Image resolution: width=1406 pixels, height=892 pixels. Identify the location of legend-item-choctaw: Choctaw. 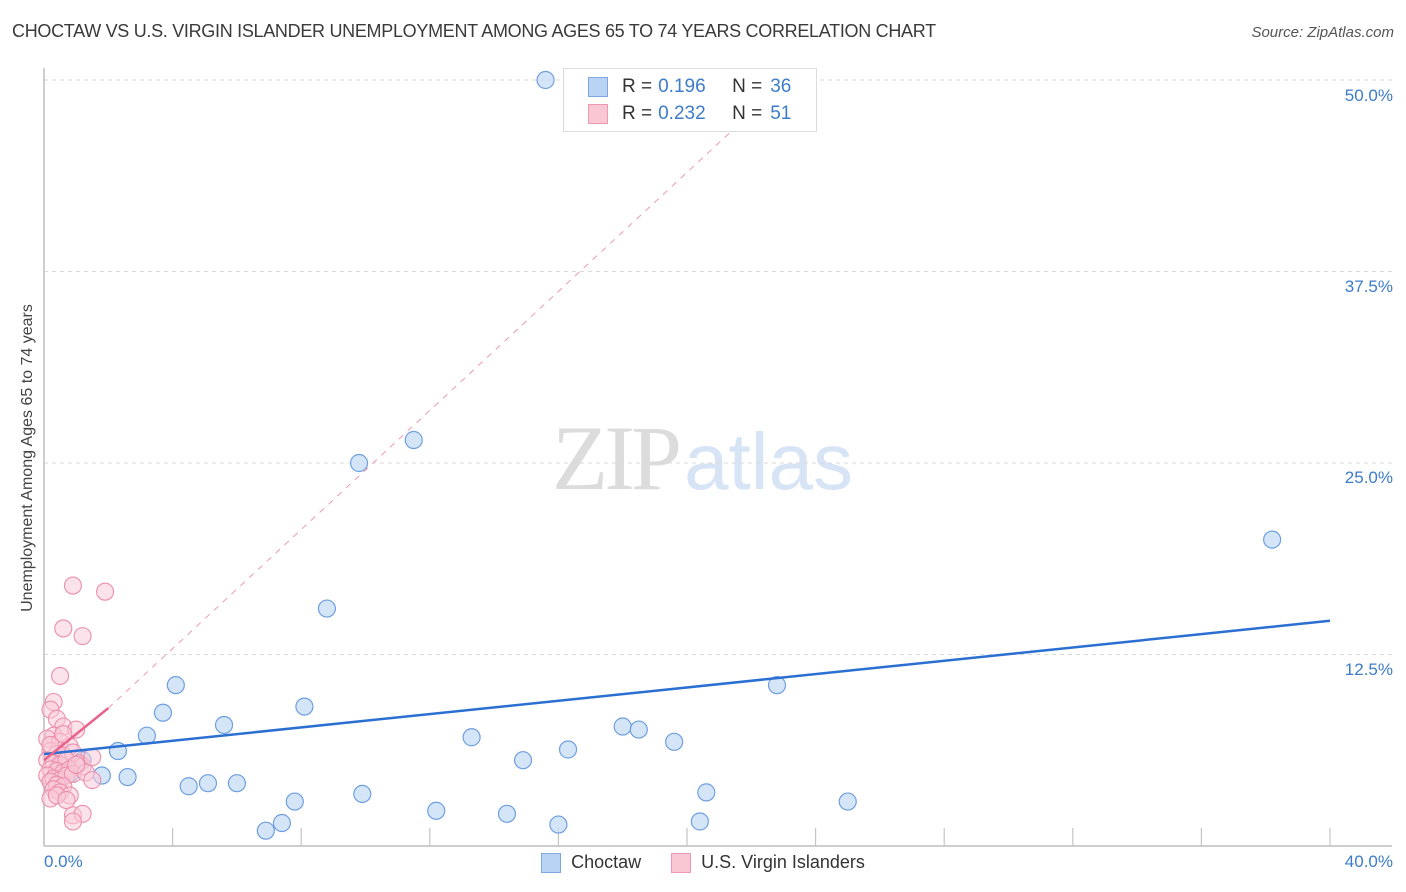
(591, 862).